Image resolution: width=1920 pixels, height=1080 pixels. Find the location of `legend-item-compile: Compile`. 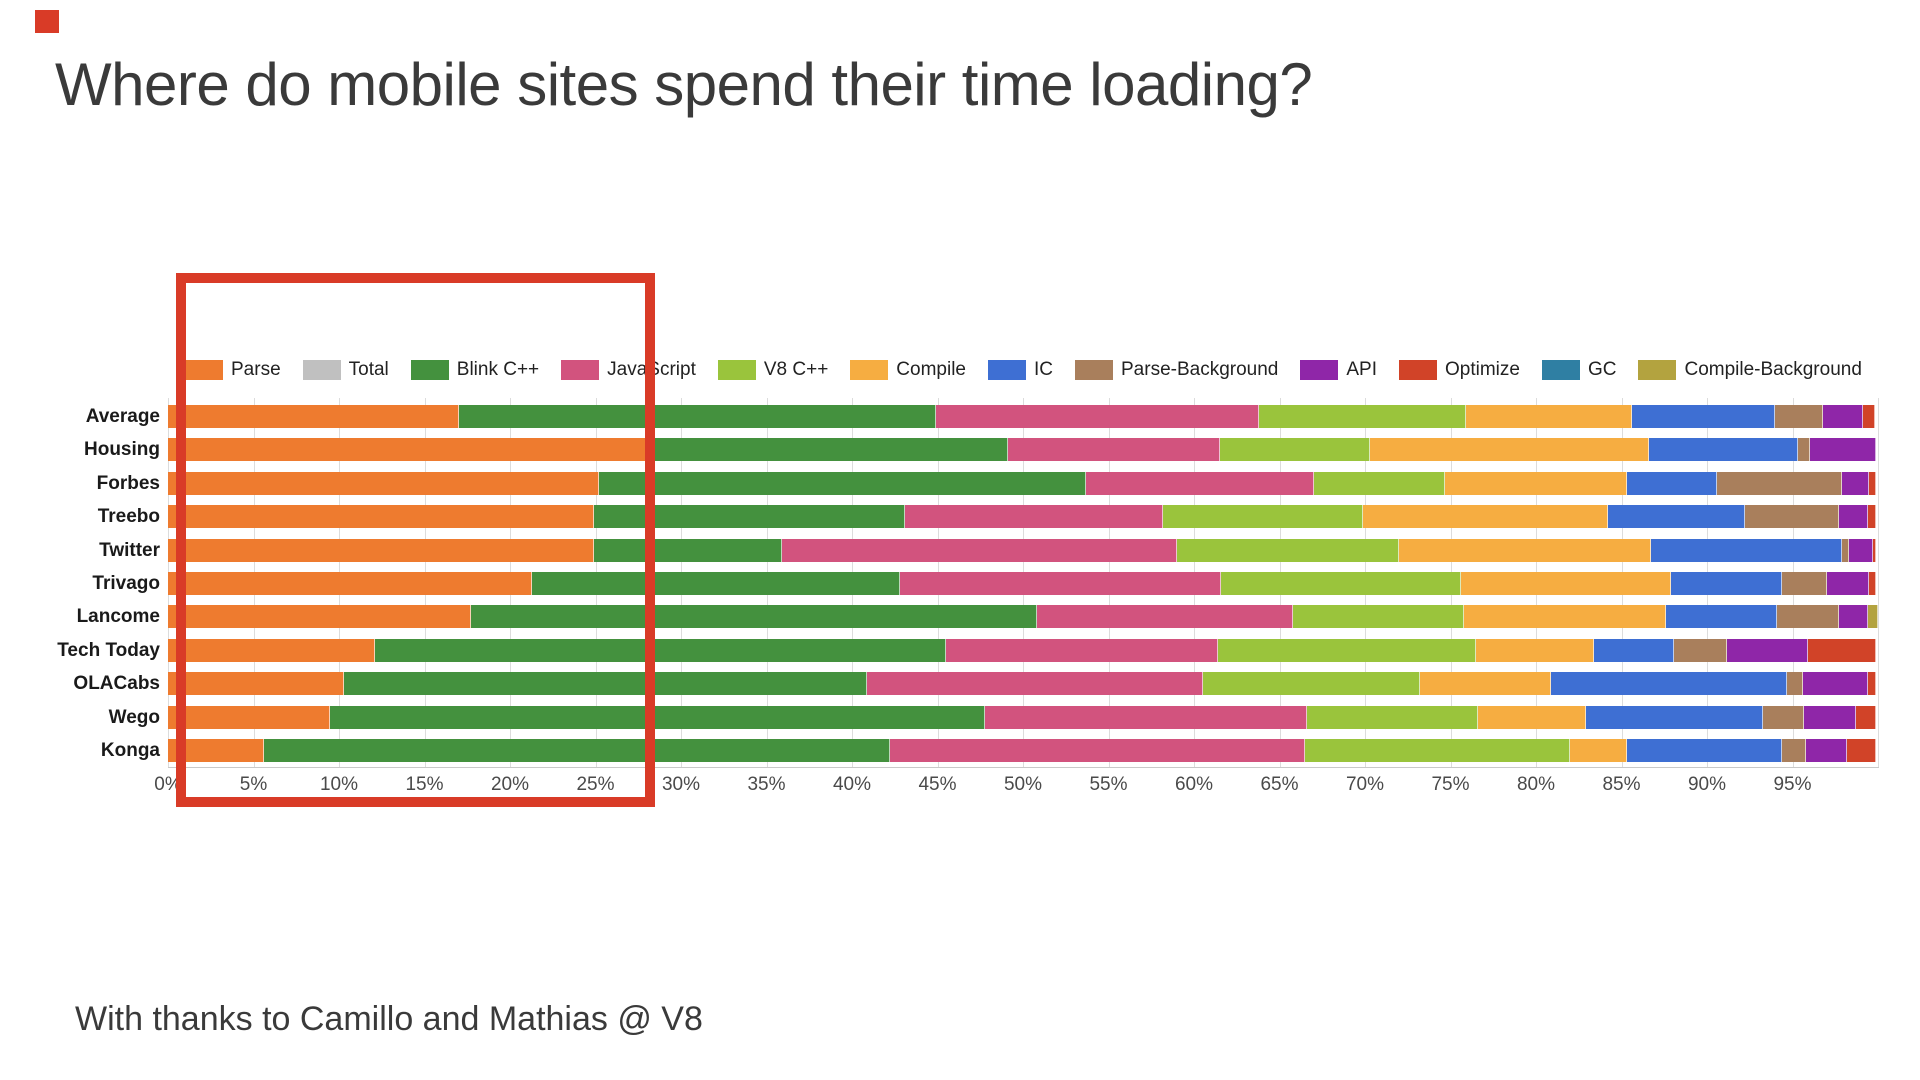

legend-item-compile: Compile is located at coordinates (908, 370).